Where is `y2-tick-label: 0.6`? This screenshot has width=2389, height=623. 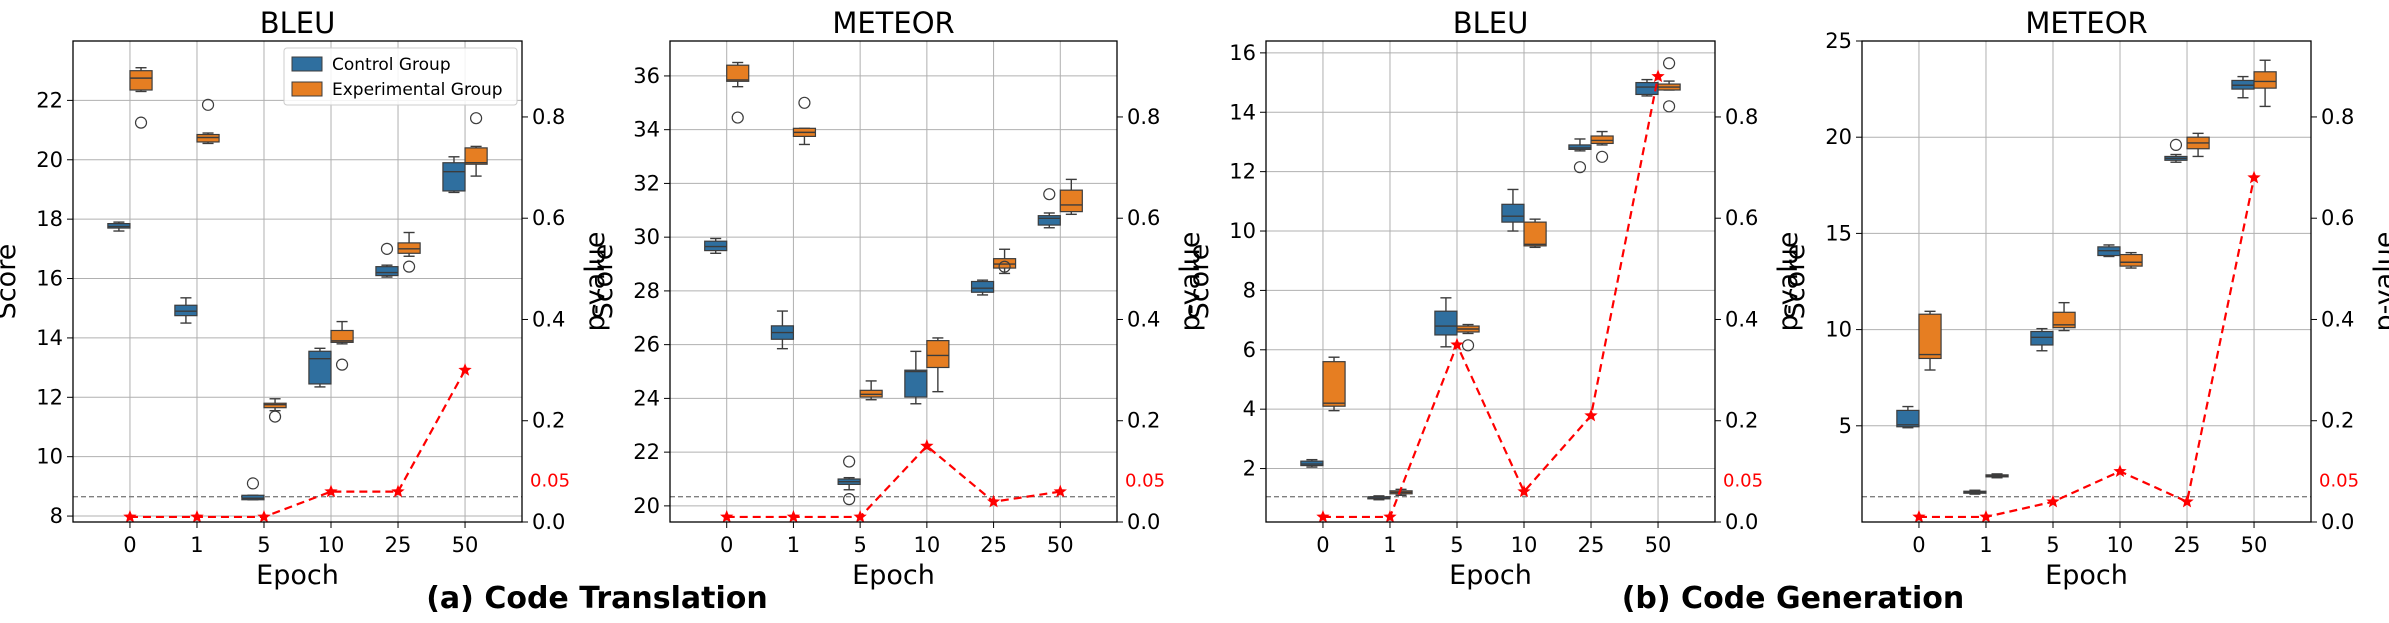 y2-tick-label: 0.6 is located at coordinates (1741, 218).